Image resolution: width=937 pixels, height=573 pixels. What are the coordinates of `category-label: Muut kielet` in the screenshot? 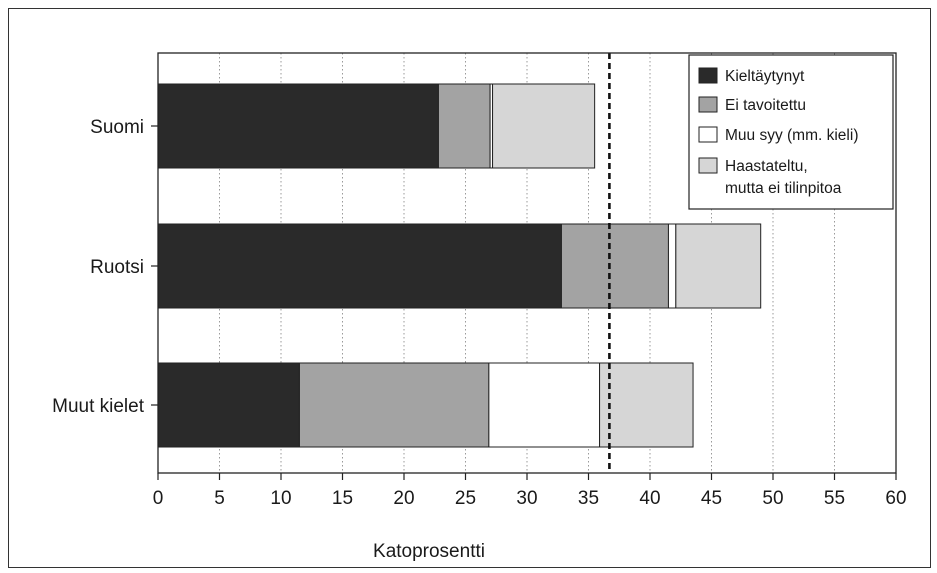 It's located at (98, 406).